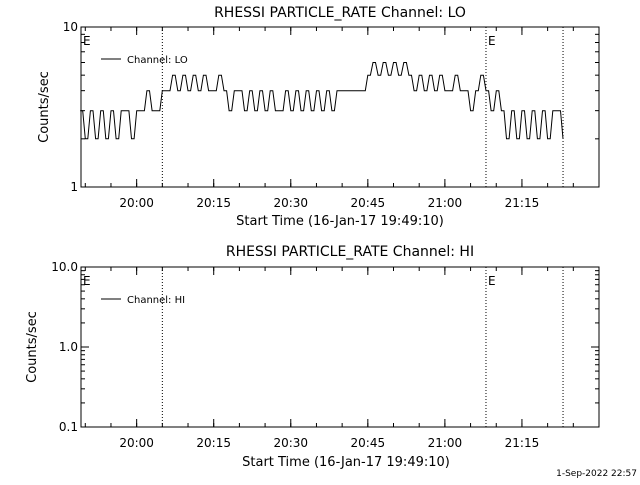  I want to click on timestamp-stamp: 1-Sep-2022 22:57, so click(596, 474).